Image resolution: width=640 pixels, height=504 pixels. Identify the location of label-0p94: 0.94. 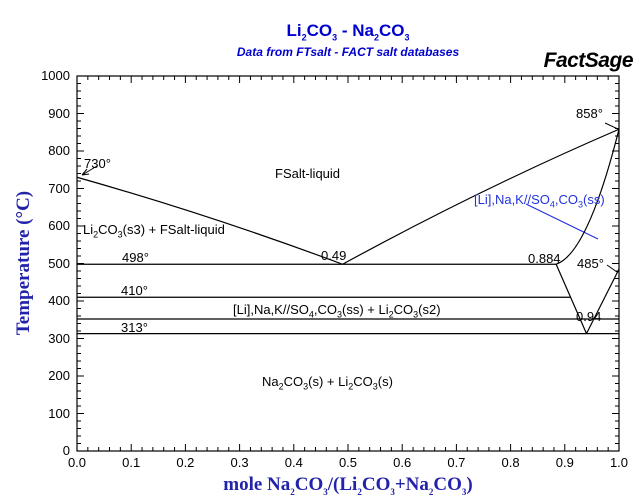
(589, 316).